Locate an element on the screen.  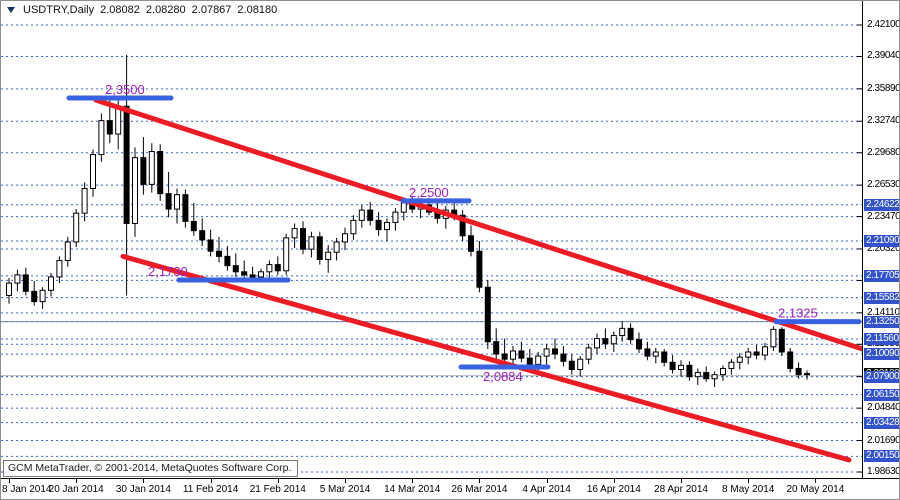
date-label: 4 Apr 2014 is located at coordinates (546, 489).